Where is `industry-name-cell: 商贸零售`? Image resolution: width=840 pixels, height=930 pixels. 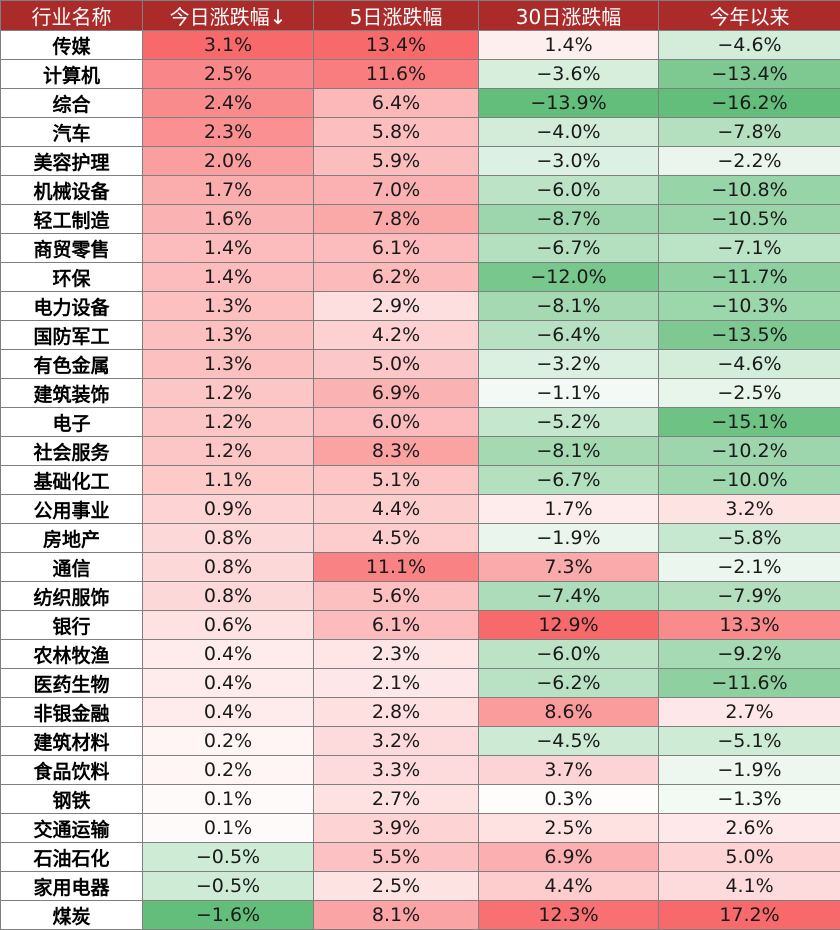
industry-name-cell: 商贸零售 is located at coordinates (72, 248).